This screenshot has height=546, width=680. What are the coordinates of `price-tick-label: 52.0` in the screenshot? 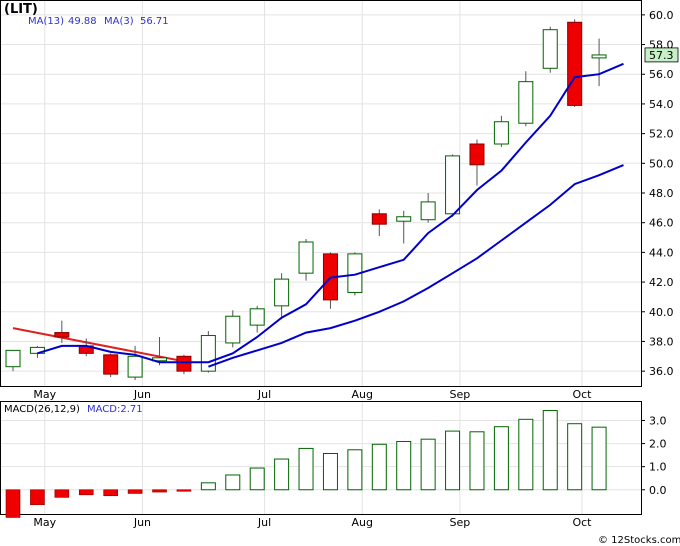 It's located at (661, 134).